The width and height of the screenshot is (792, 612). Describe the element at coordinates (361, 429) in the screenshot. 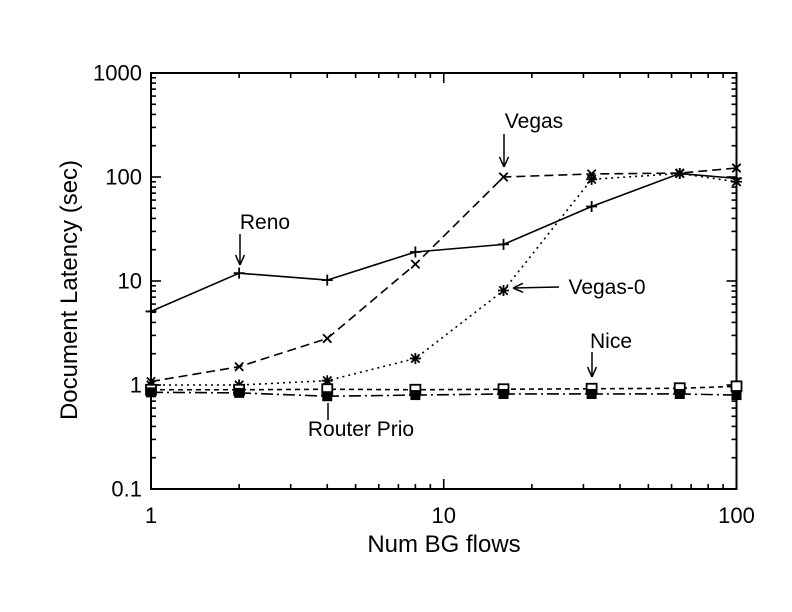

I see `annotation-label-router-prio: Router Prio` at that location.